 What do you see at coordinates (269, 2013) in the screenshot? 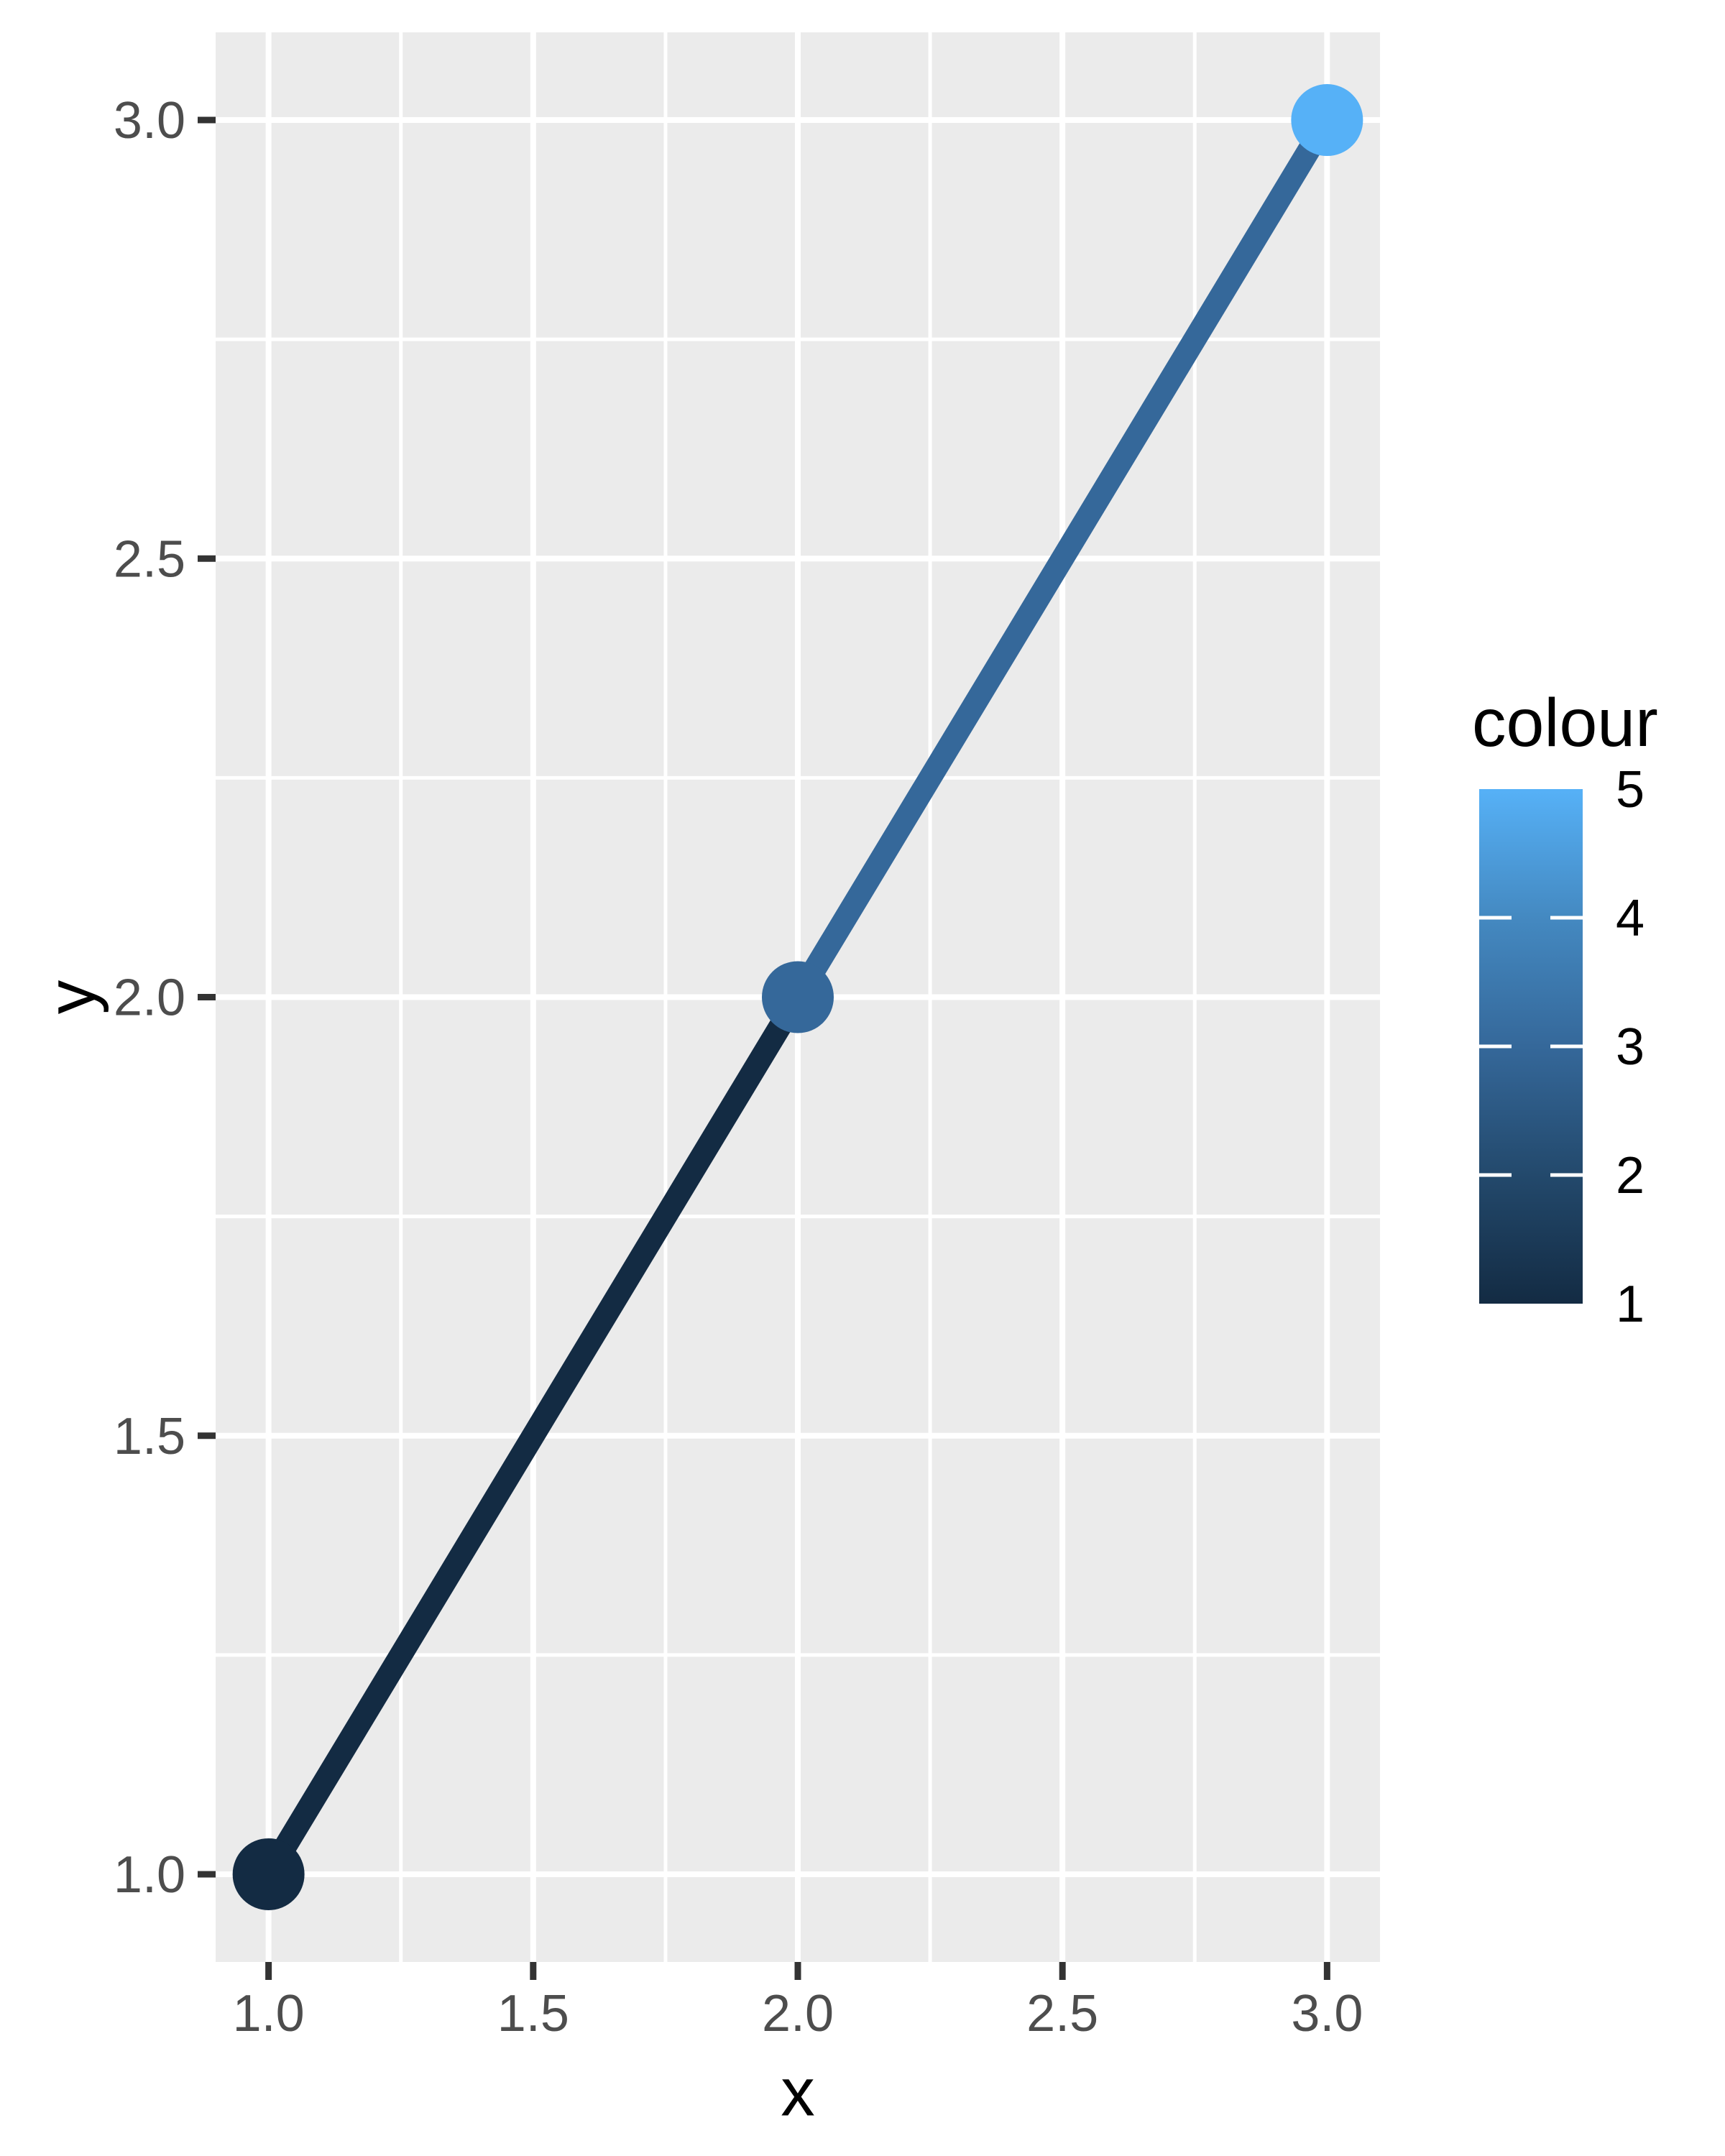
I see `x-axis-tick-label: 1.0` at bounding box center [269, 2013].